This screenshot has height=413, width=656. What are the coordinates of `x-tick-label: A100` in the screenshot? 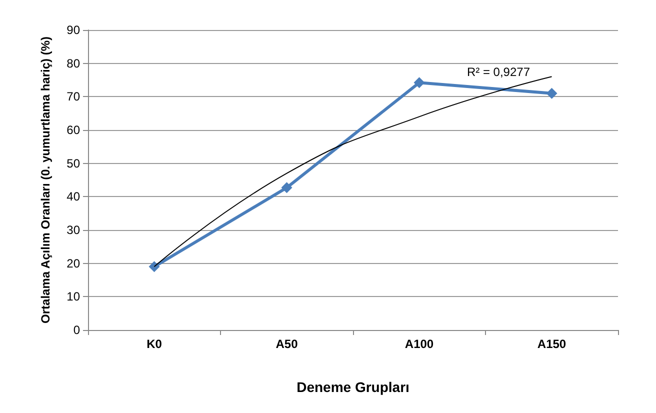 It's located at (419, 344).